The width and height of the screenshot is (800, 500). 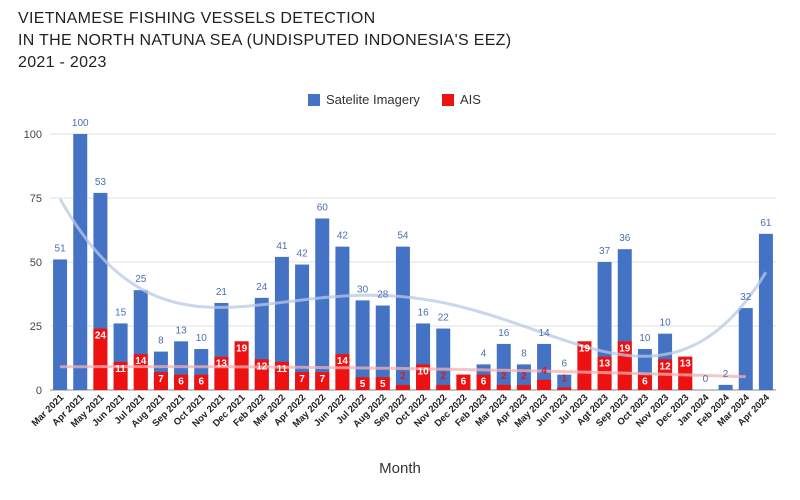 I want to click on satellite-data-label: 53, so click(x=101, y=182).